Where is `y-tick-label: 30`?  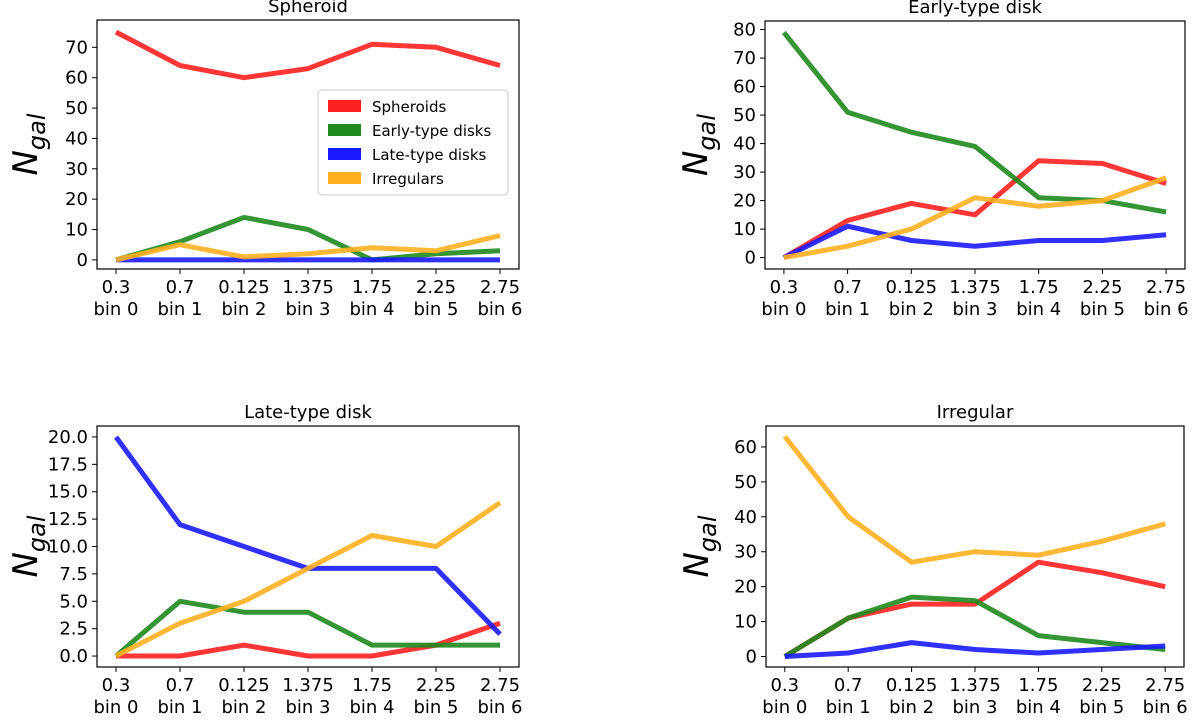
y-tick-label: 30 is located at coordinates (745, 552).